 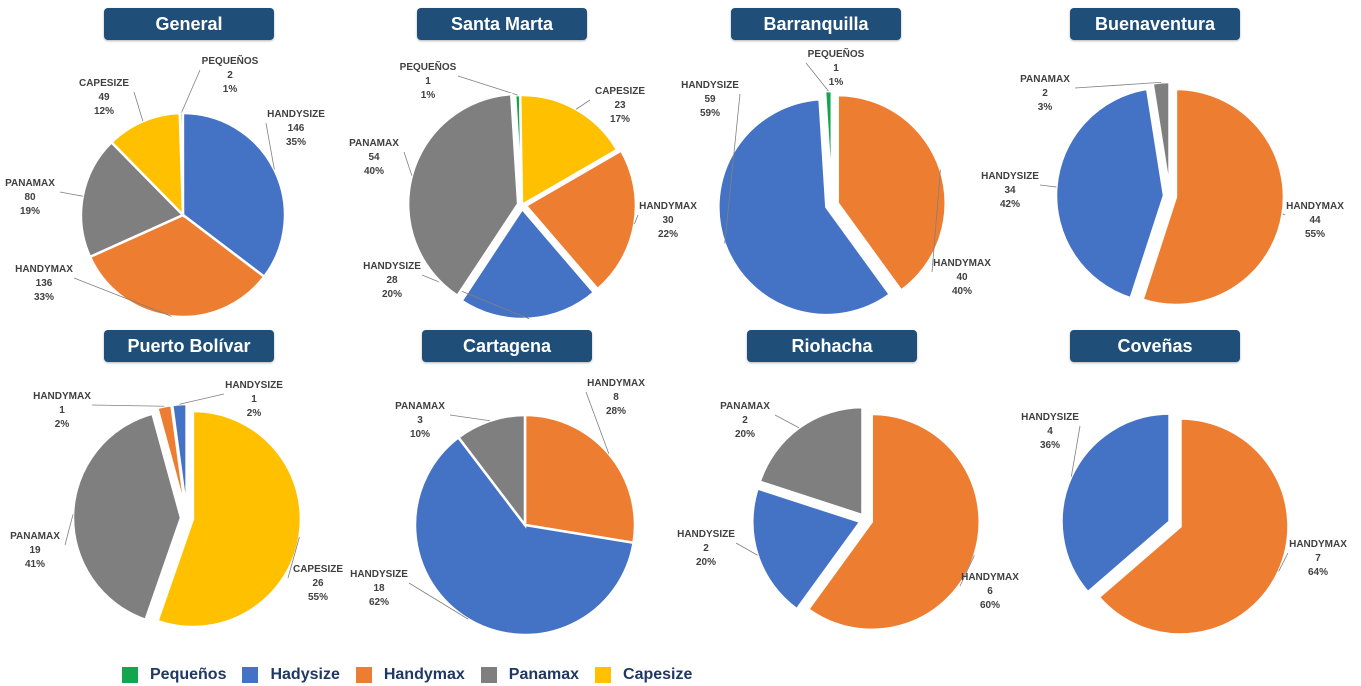 I want to click on pie-slice-buenaventura-handymax, so click(x=1213, y=197).